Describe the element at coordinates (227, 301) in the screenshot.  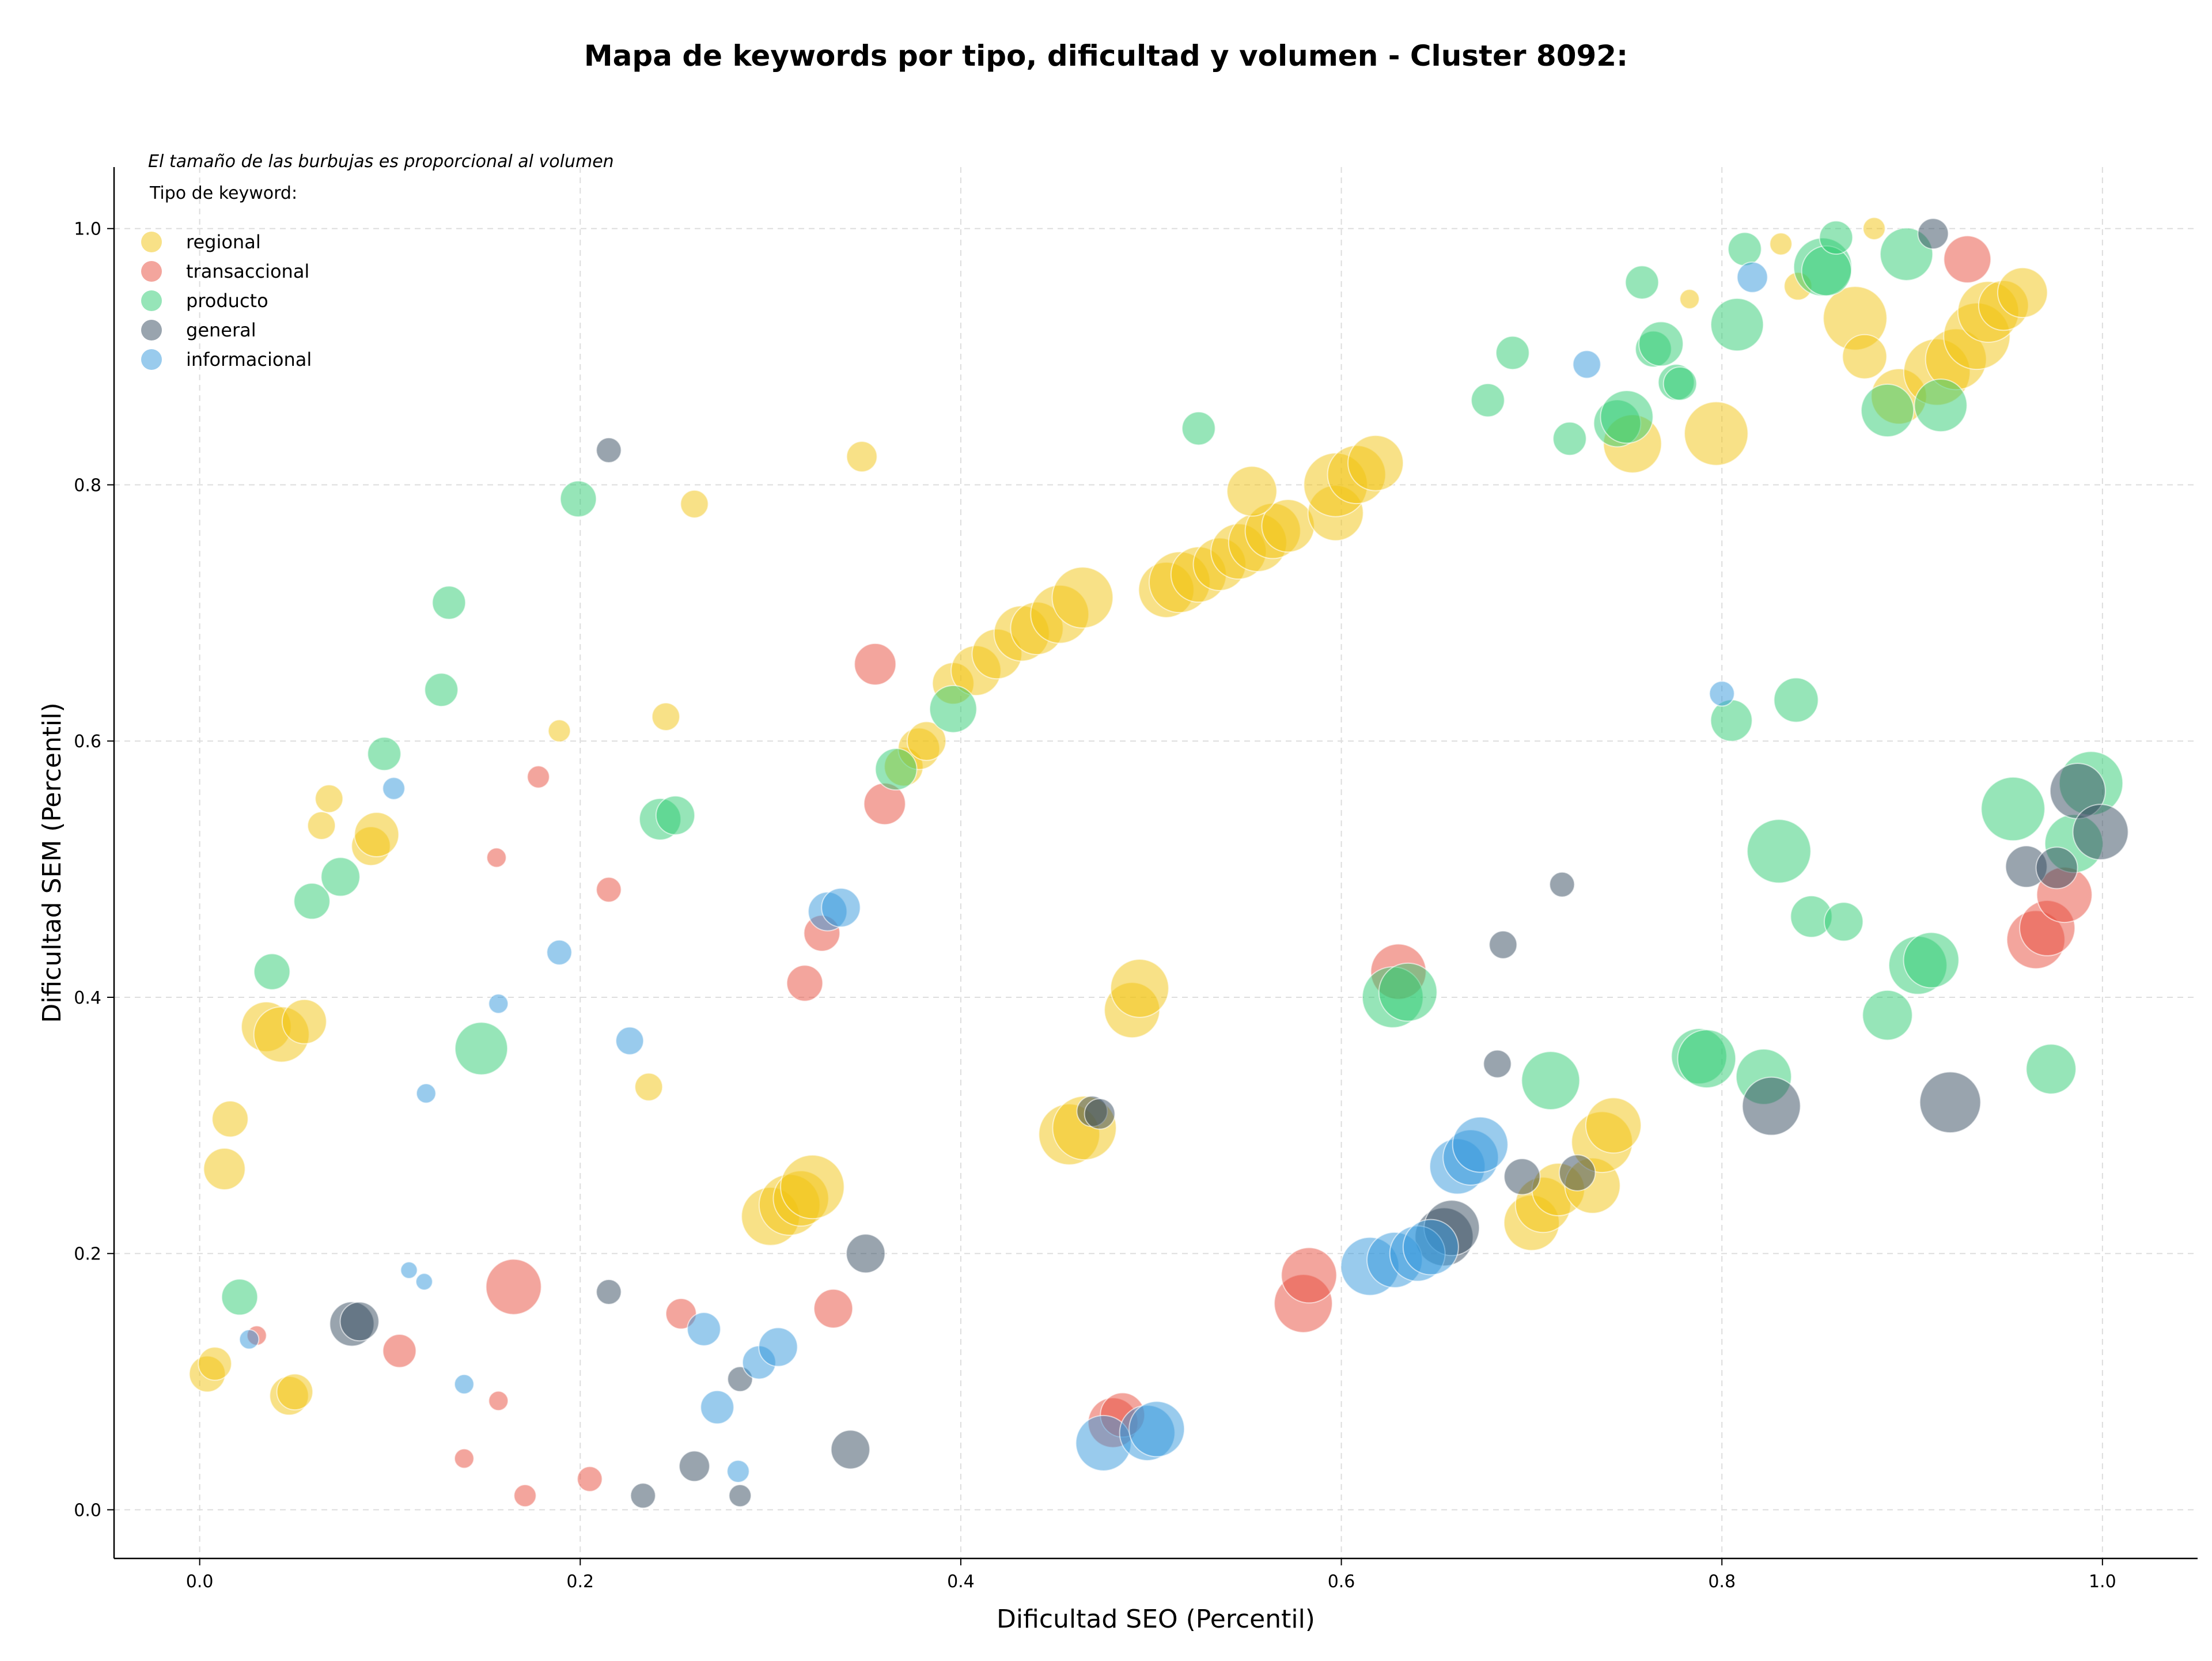
I see `legend-label-producto: producto` at that location.